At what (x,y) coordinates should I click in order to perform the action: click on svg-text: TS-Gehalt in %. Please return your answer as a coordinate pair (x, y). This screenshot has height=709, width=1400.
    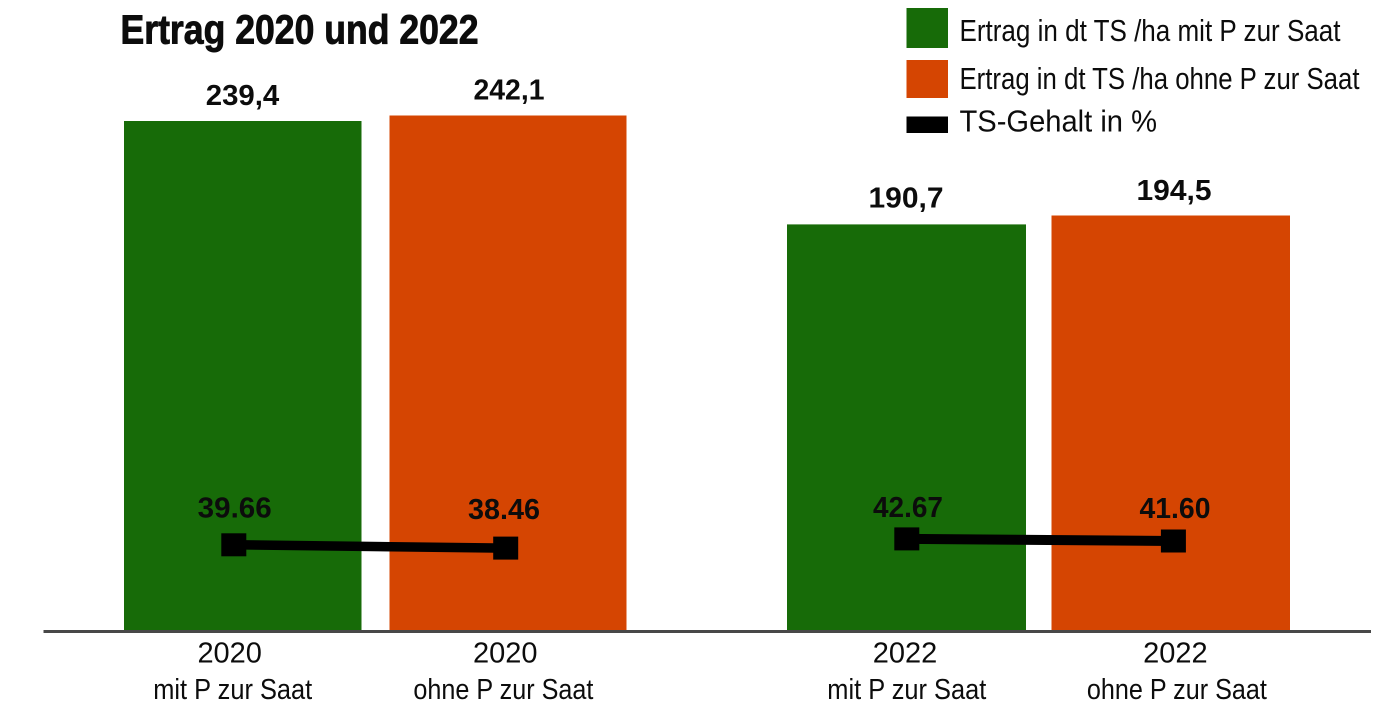
    Looking at the image, I should click on (1059, 120).